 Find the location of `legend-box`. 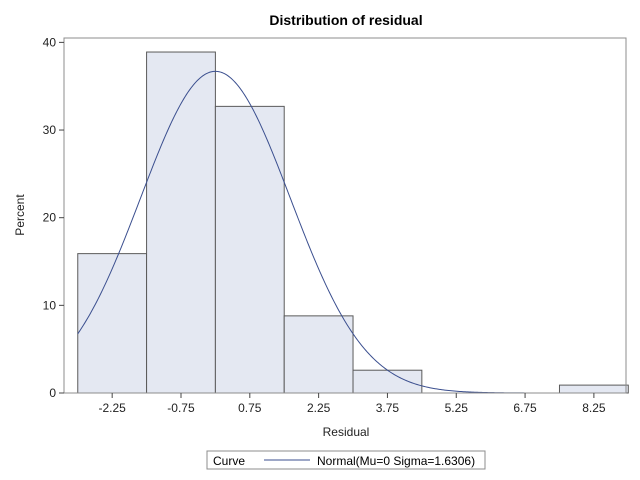

legend-box is located at coordinates (346, 460).